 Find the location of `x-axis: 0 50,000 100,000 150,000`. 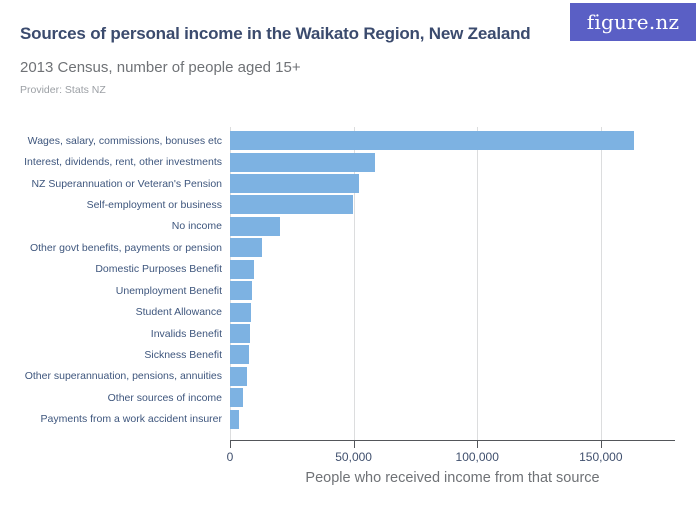

x-axis: 0 50,000 100,000 150,000 is located at coordinates (451, 452).